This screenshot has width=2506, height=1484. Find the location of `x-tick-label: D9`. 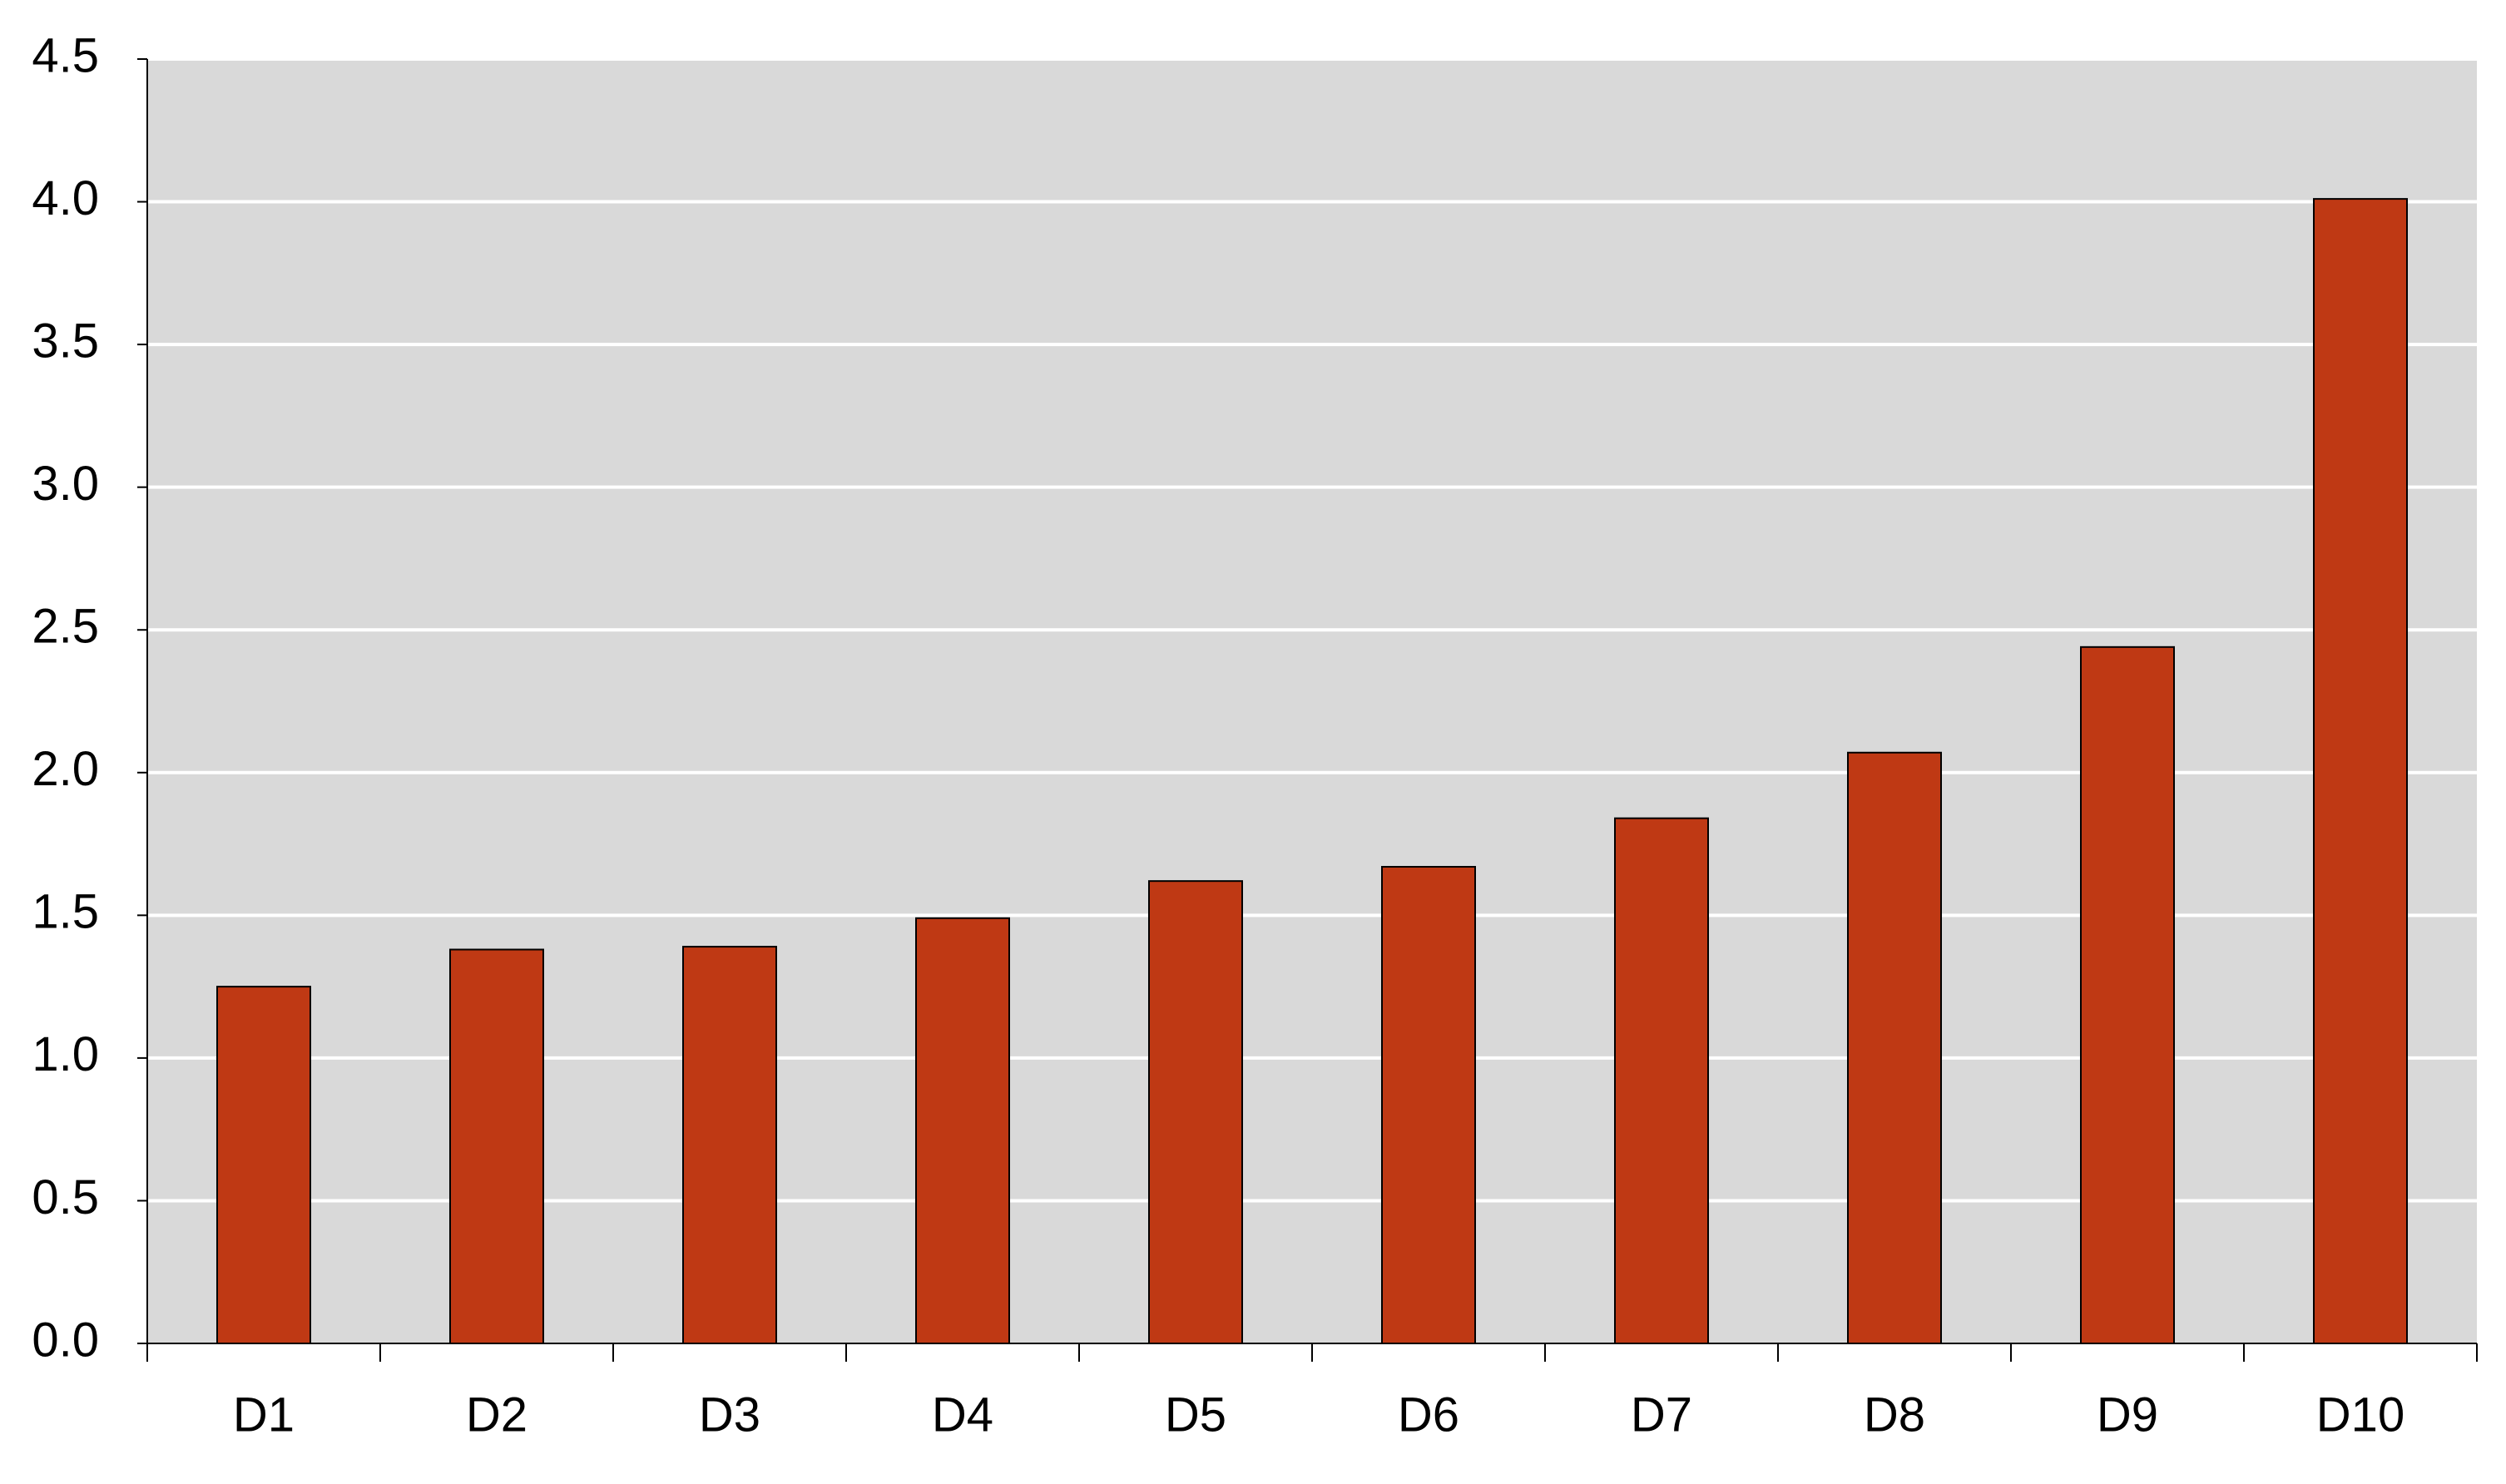

x-tick-label: D9 is located at coordinates (2127, 1415).